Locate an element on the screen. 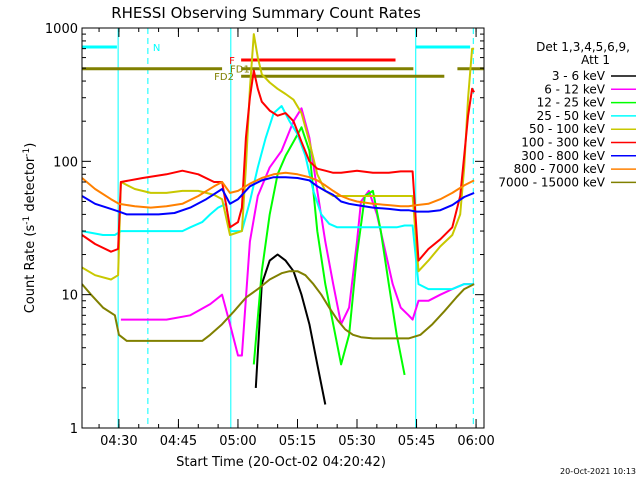 Image resolution: width=640 pixels, height=480 pixels. x-tick-label: 06:00 is located at coordinates (475, 441).